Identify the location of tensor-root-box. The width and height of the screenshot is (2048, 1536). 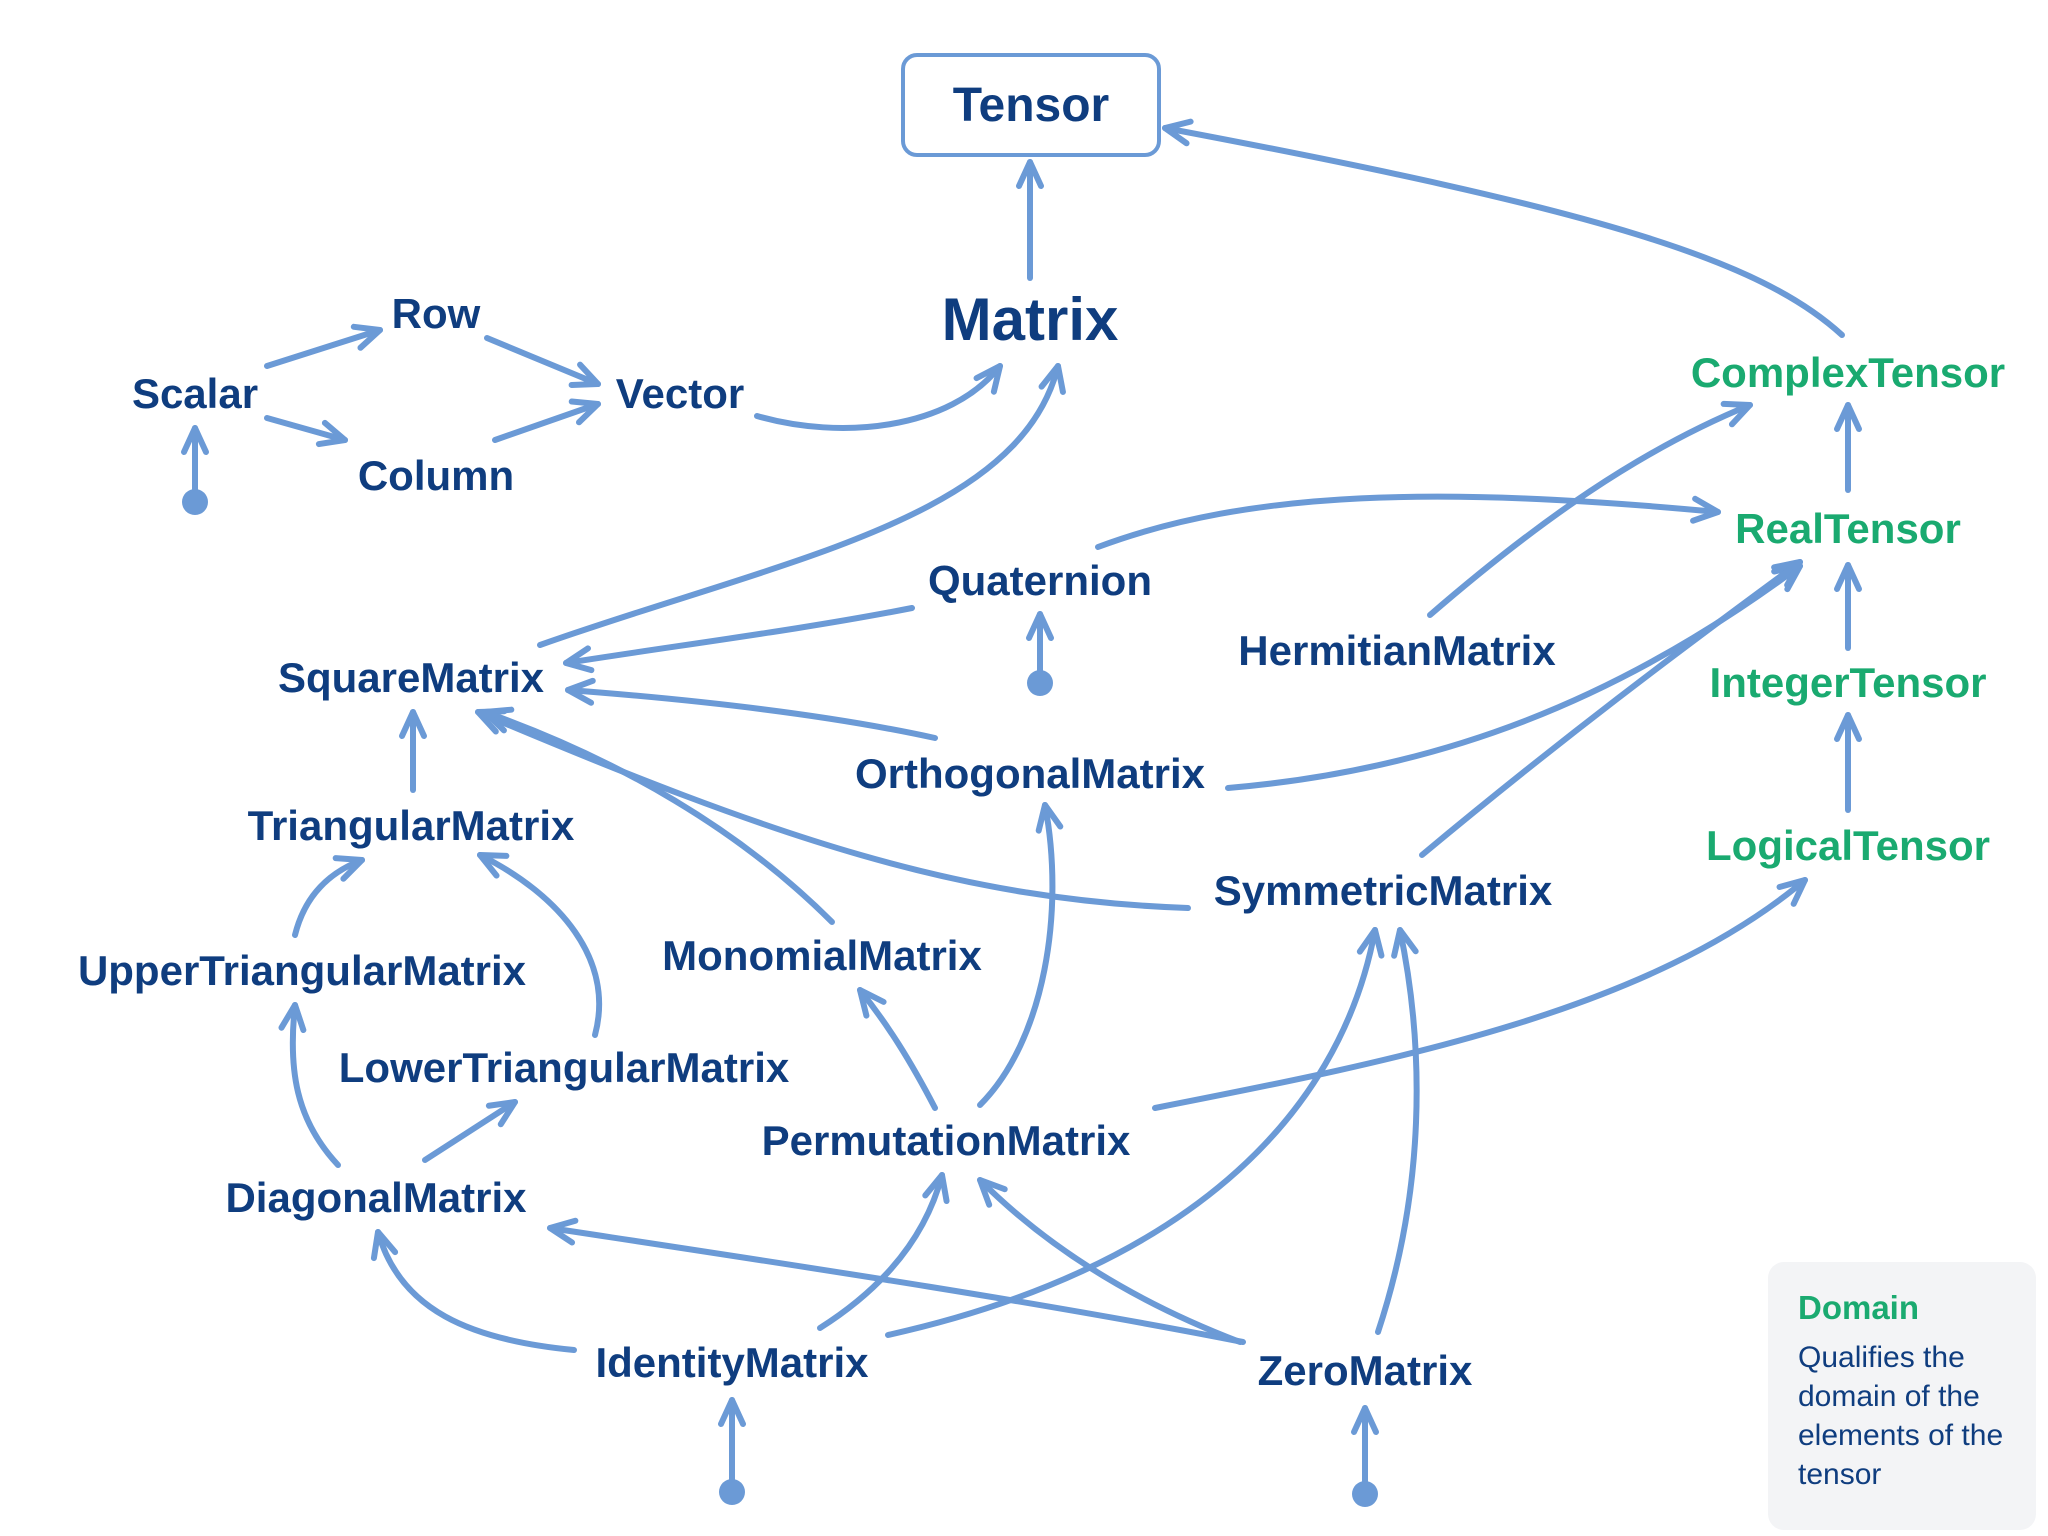
(1031, 105).